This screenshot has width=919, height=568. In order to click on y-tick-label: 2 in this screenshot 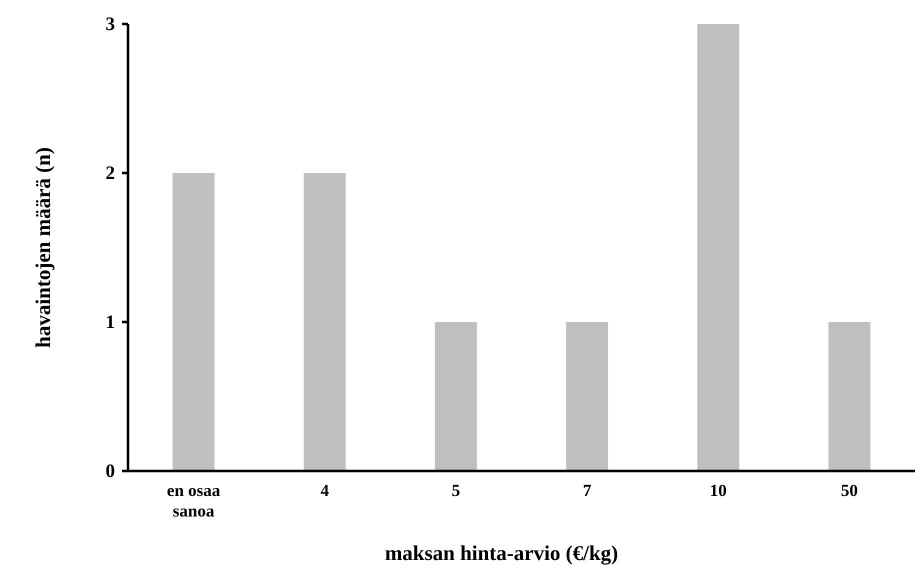, I will do `click(110, 173)`.